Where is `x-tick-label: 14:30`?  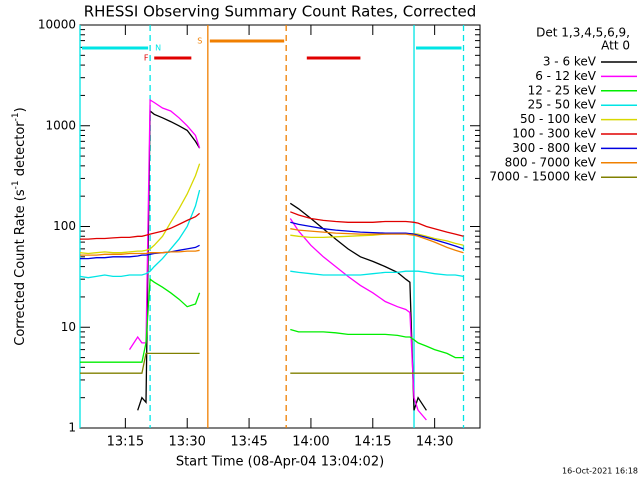 x-tick-label: 14:30 is located at coordinates (434, 442).